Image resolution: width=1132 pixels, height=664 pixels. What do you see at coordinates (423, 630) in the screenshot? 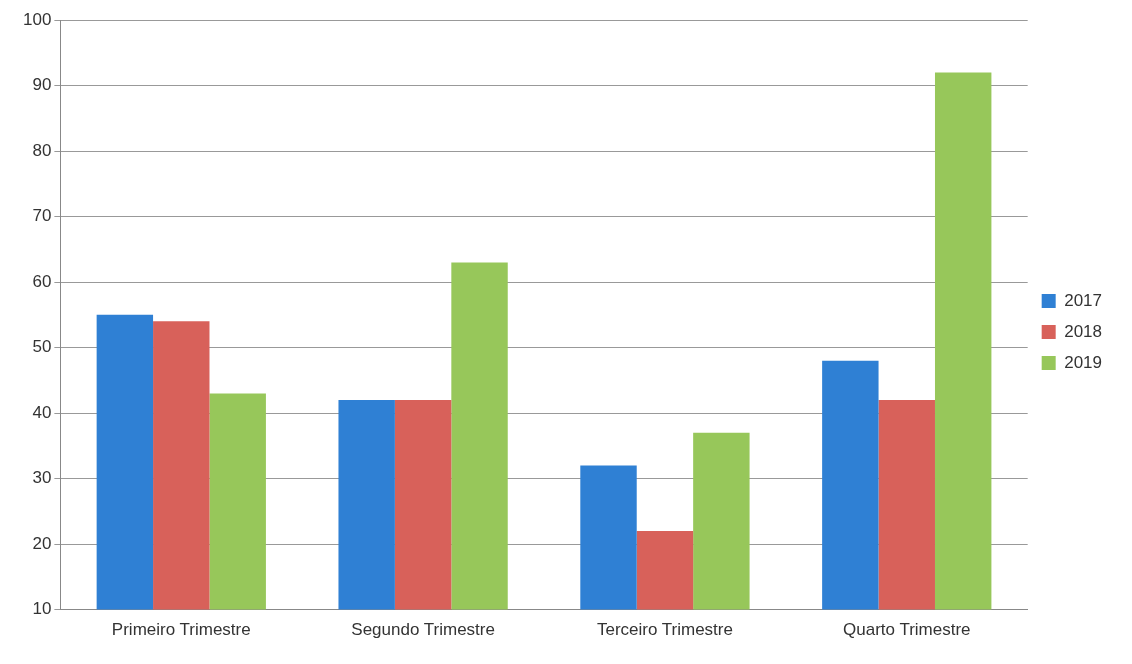
I see `x-tick-label: Segundo Trimestre` at bounding box center [423, 630].